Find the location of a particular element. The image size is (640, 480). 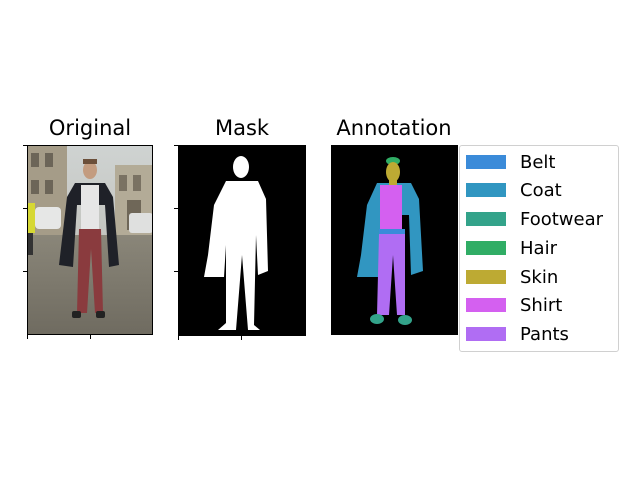

legend: Belt Coat Footwear Hair Skin Shirt Pants is located at coordinates (539, 248).